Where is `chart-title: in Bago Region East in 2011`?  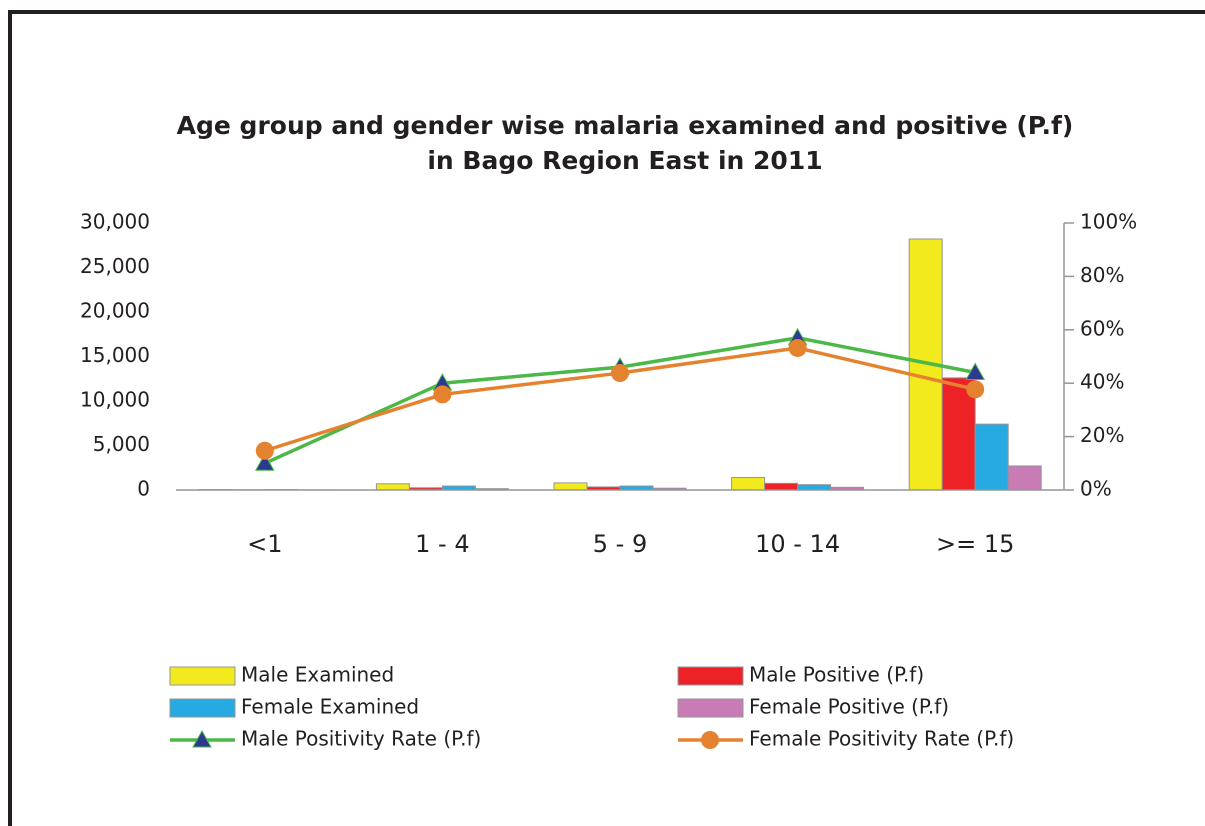 chart-title: in Bago Region East in 2011 is located at coordinates (624, 160).